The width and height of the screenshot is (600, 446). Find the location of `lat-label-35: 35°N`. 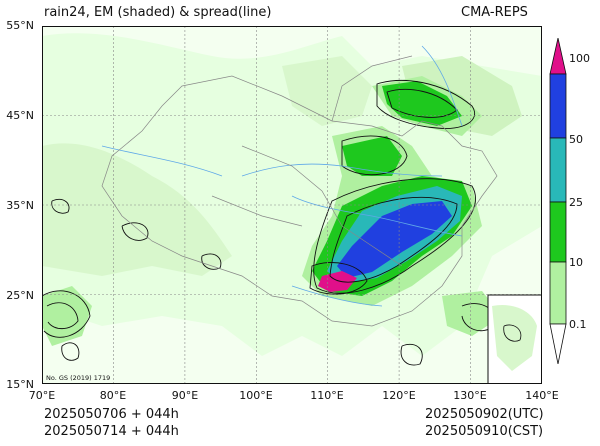

lat-label-35: 35°N is located at coordinates (20, 205).